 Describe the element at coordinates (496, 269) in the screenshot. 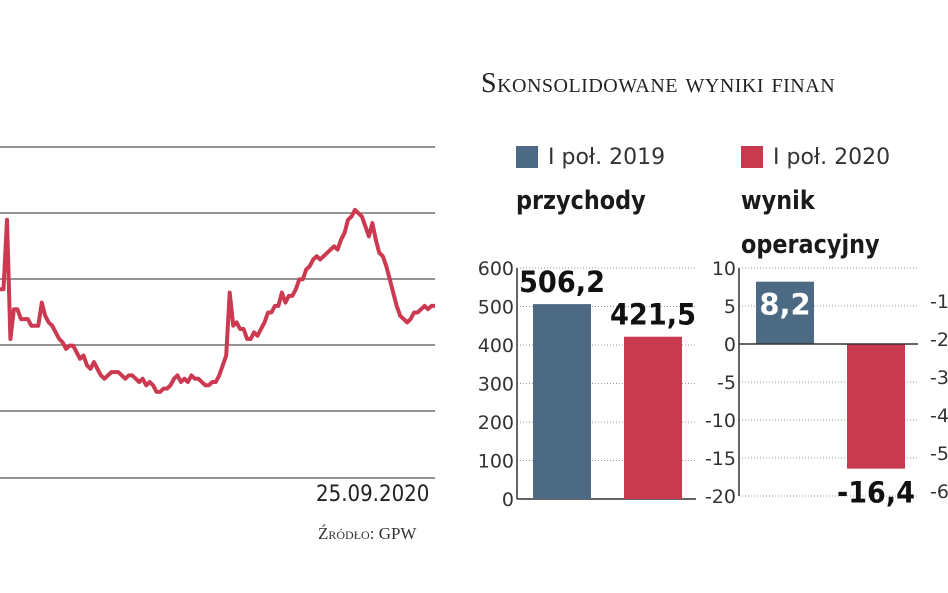

I see `revenue-ytick-label: 600` at that location.